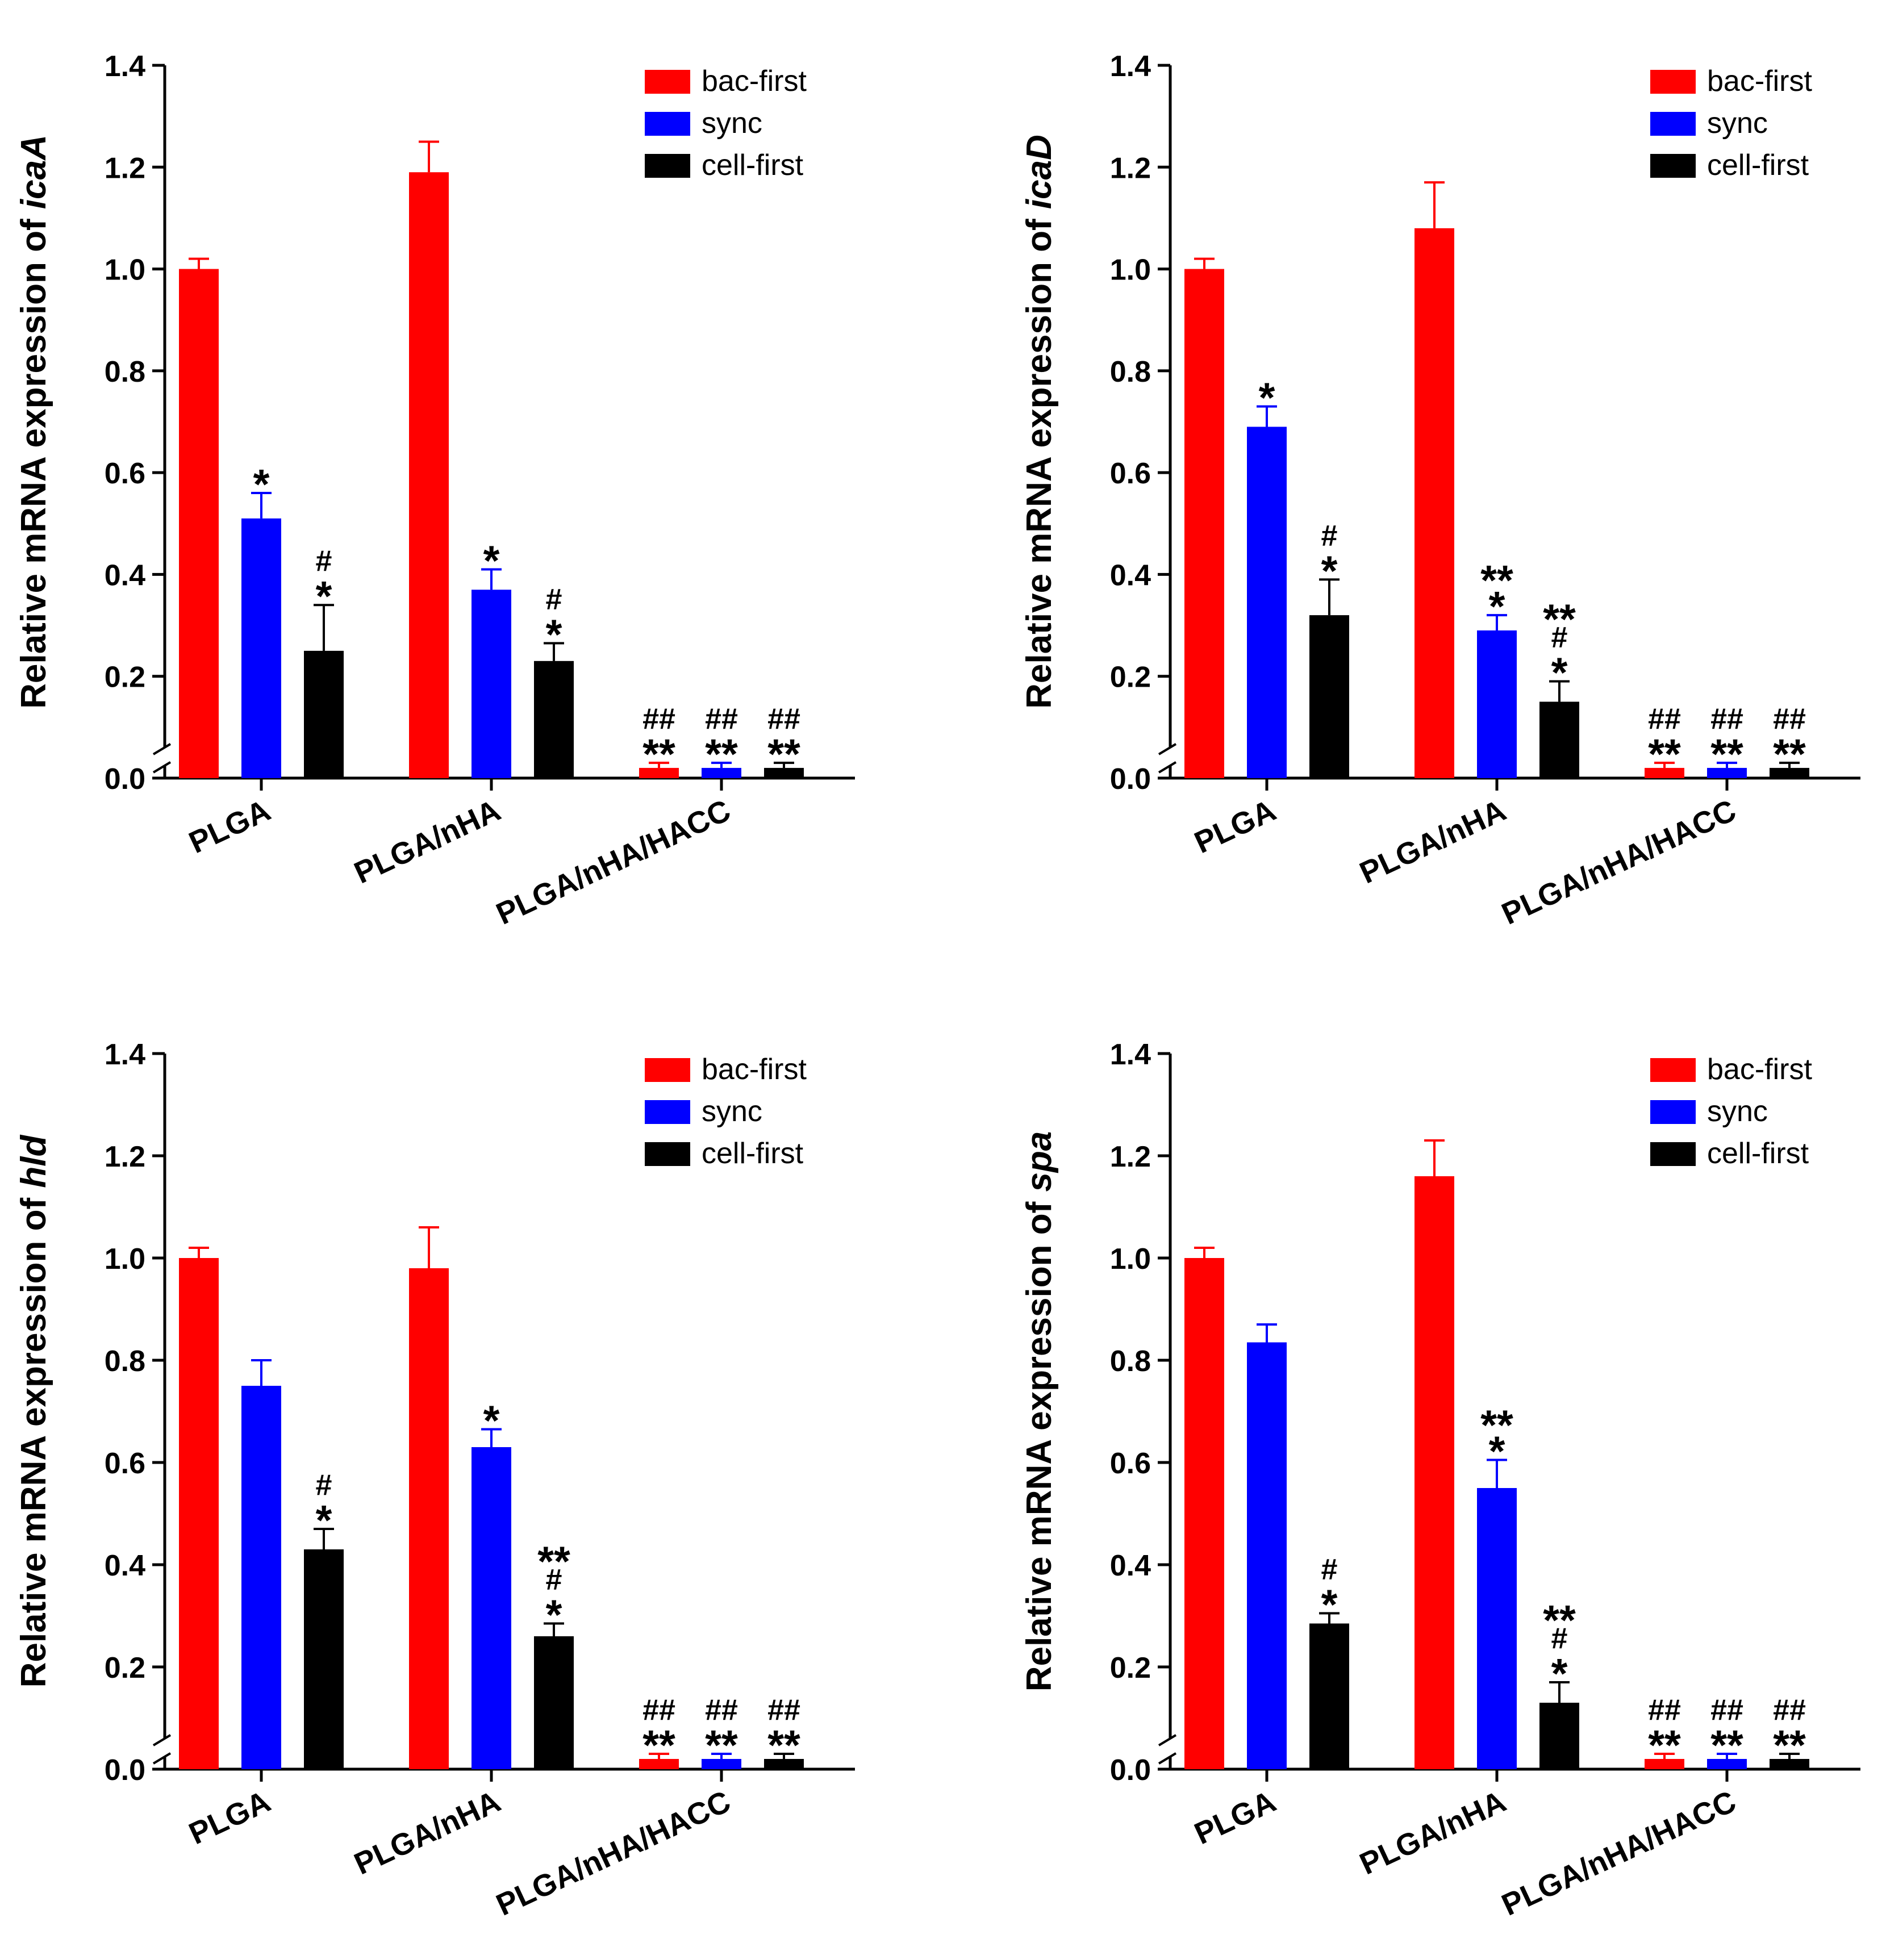  Describe the element at coordinates (125, 677) in the screenshot. I see `y-tick-label: 0.2` at that location.